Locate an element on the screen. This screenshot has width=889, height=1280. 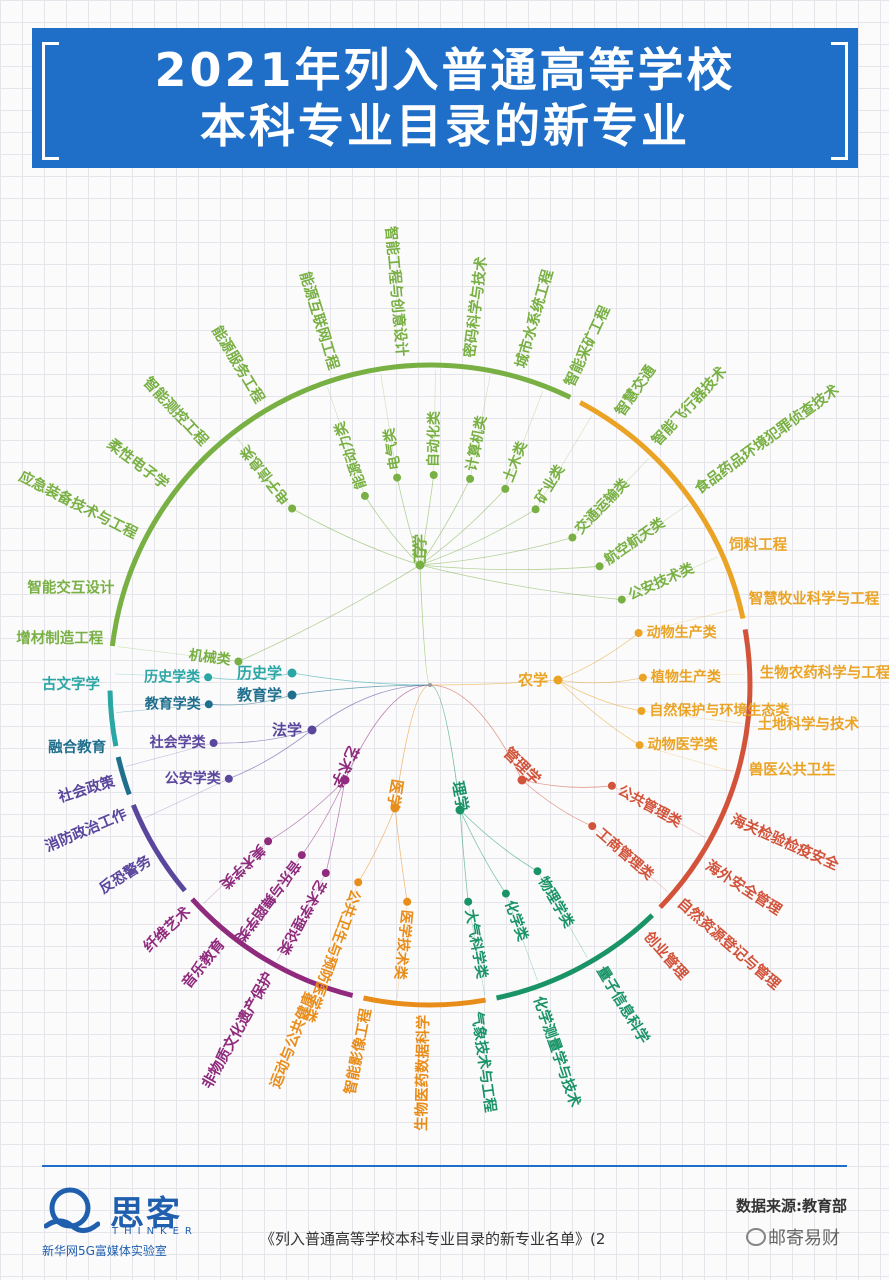
major-label: 化学测量学与技术 is located at coordinates (557, 1052).